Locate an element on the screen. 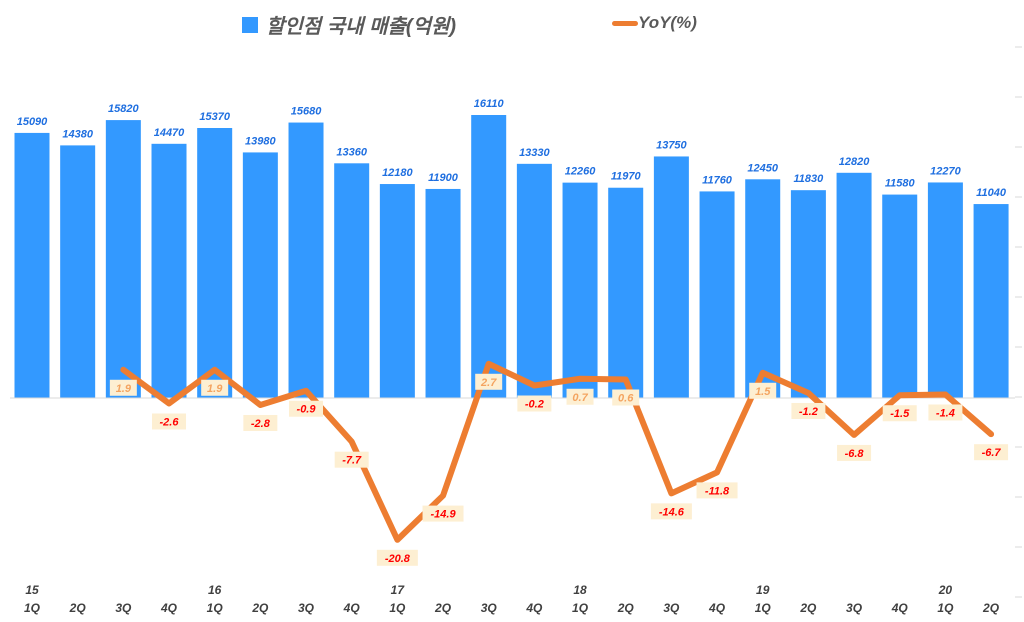  bar-label: 12820 is located at coordinates (854, 162).